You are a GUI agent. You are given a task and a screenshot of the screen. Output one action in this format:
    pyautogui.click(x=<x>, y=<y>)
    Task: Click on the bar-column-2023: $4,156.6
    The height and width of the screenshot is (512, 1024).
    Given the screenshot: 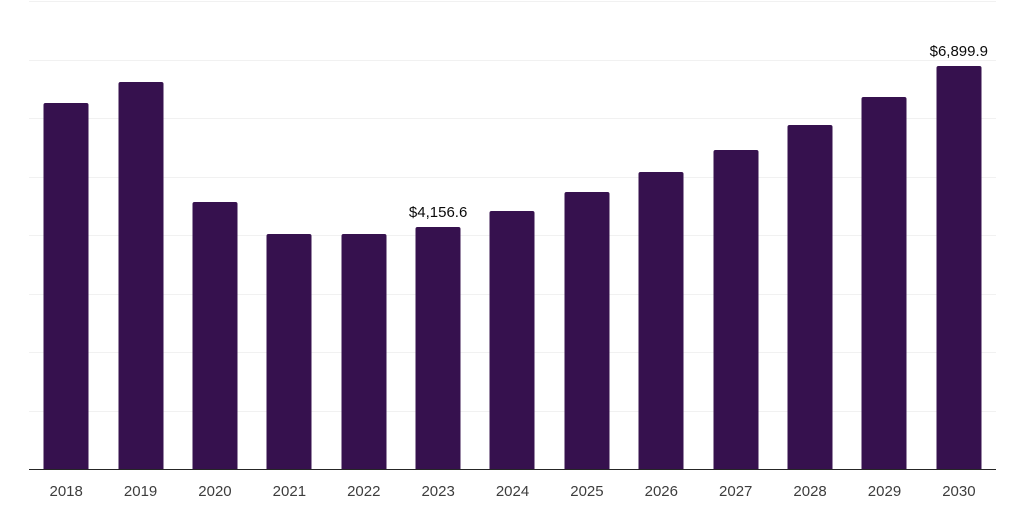 What is the action you would take?
    pyautogui.click(x=438, y=235)
    